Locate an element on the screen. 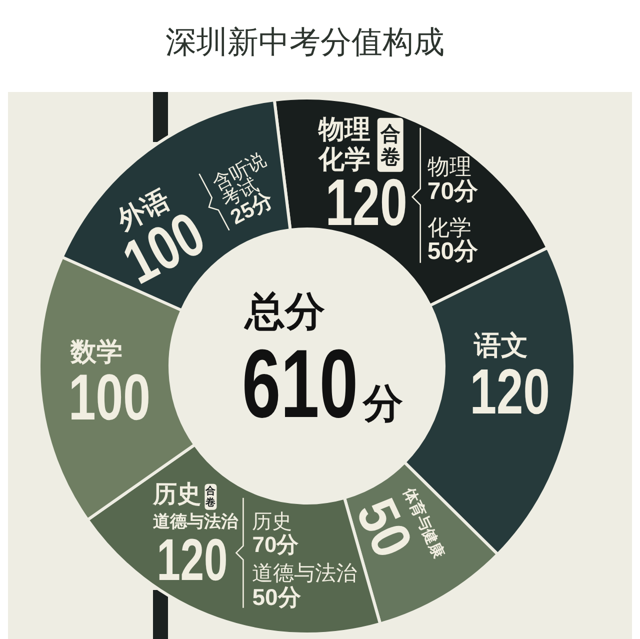 The image size is (640, 639). chart-title: 深圳新中考分值构成 is located at coordinates (305, 42).